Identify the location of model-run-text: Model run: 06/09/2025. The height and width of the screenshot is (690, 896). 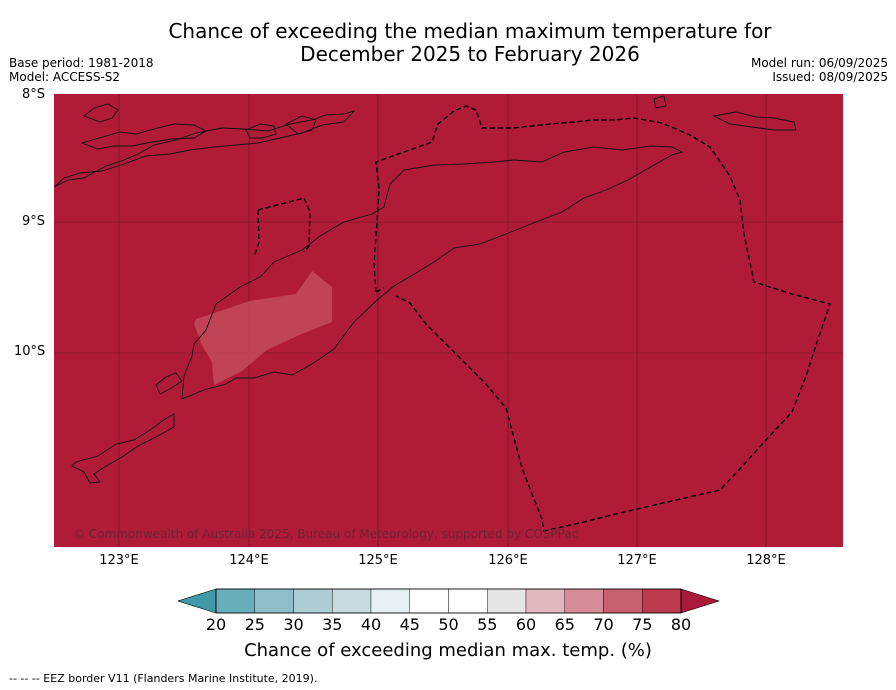
(819, 63).